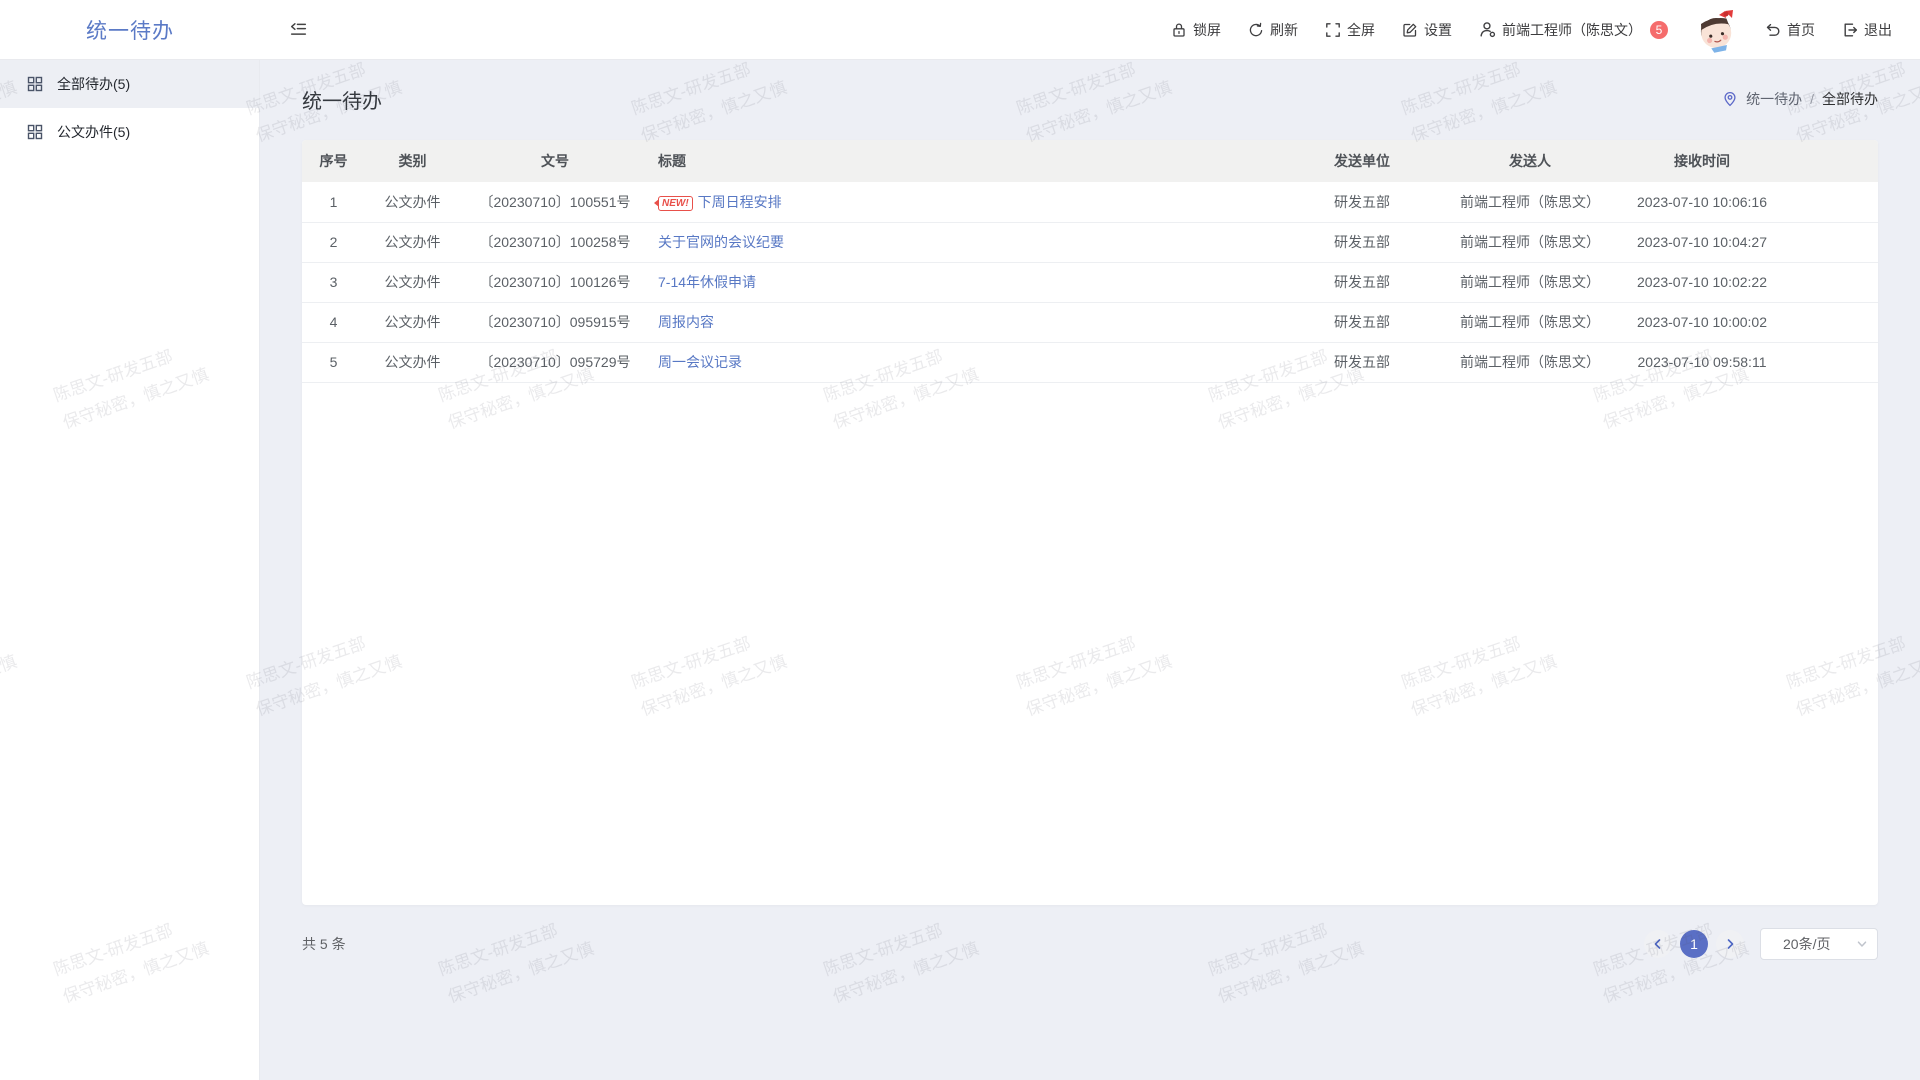 The width and height of the screenshot is (1920, 1080). What do you see at coordinates (1284, 29) in the screenshot?
I see `refresh-label: 刷新` at bounding box center [1284, 29].